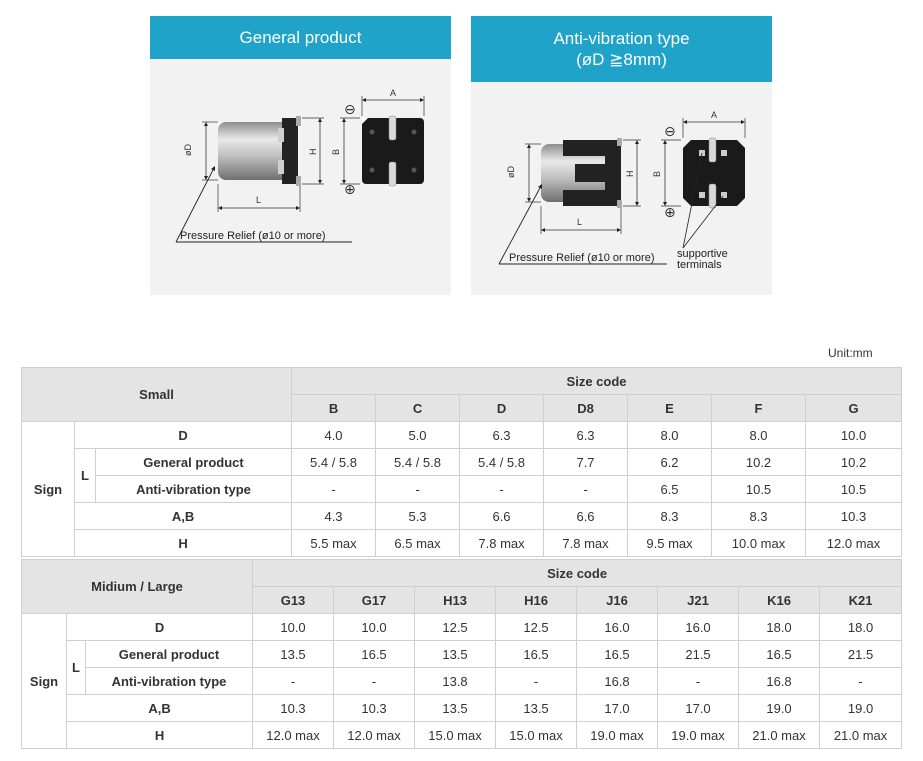  I want to click on value-cell: 6.5, so click(670, 489).